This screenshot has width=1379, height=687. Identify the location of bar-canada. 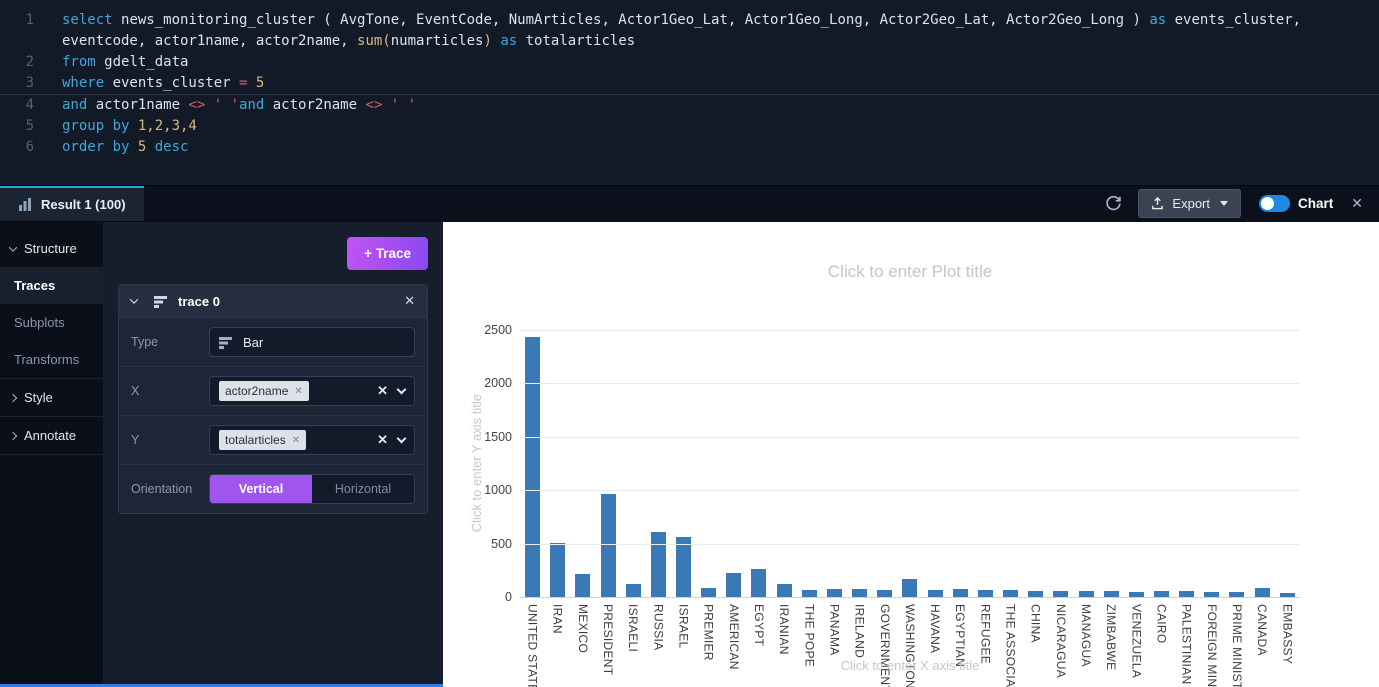
(1262, 592).